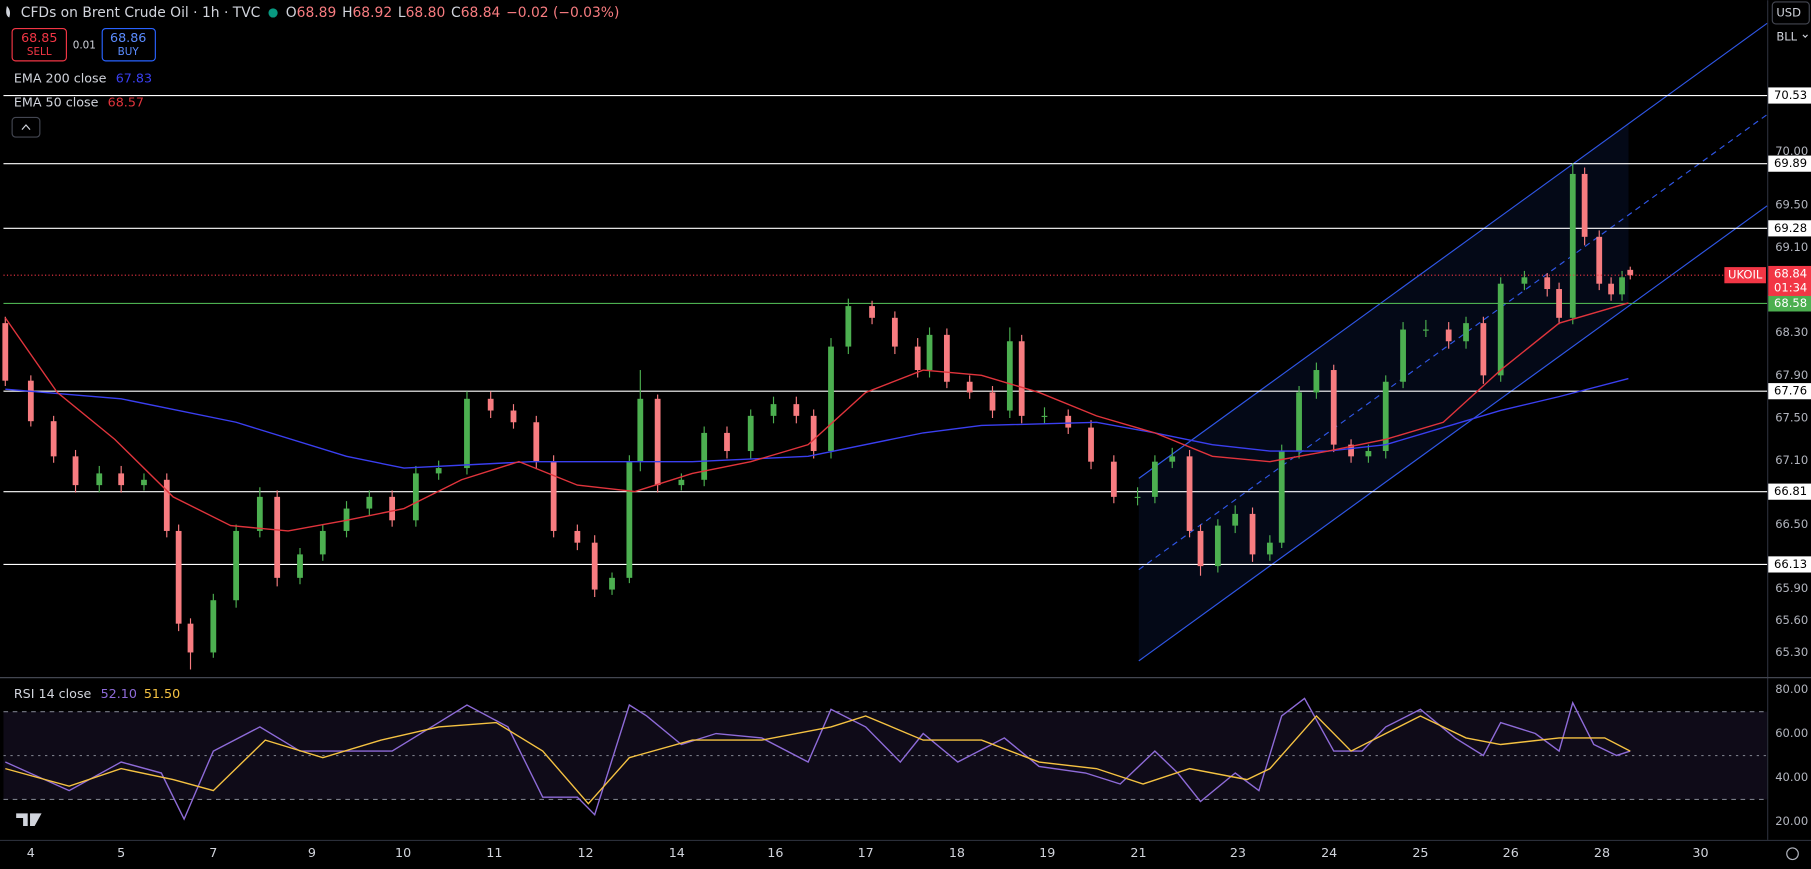  What do you see at coordinates (84, 45) in the screenshot?
I see `spread: 0.01` at bounding box center [84, 45].